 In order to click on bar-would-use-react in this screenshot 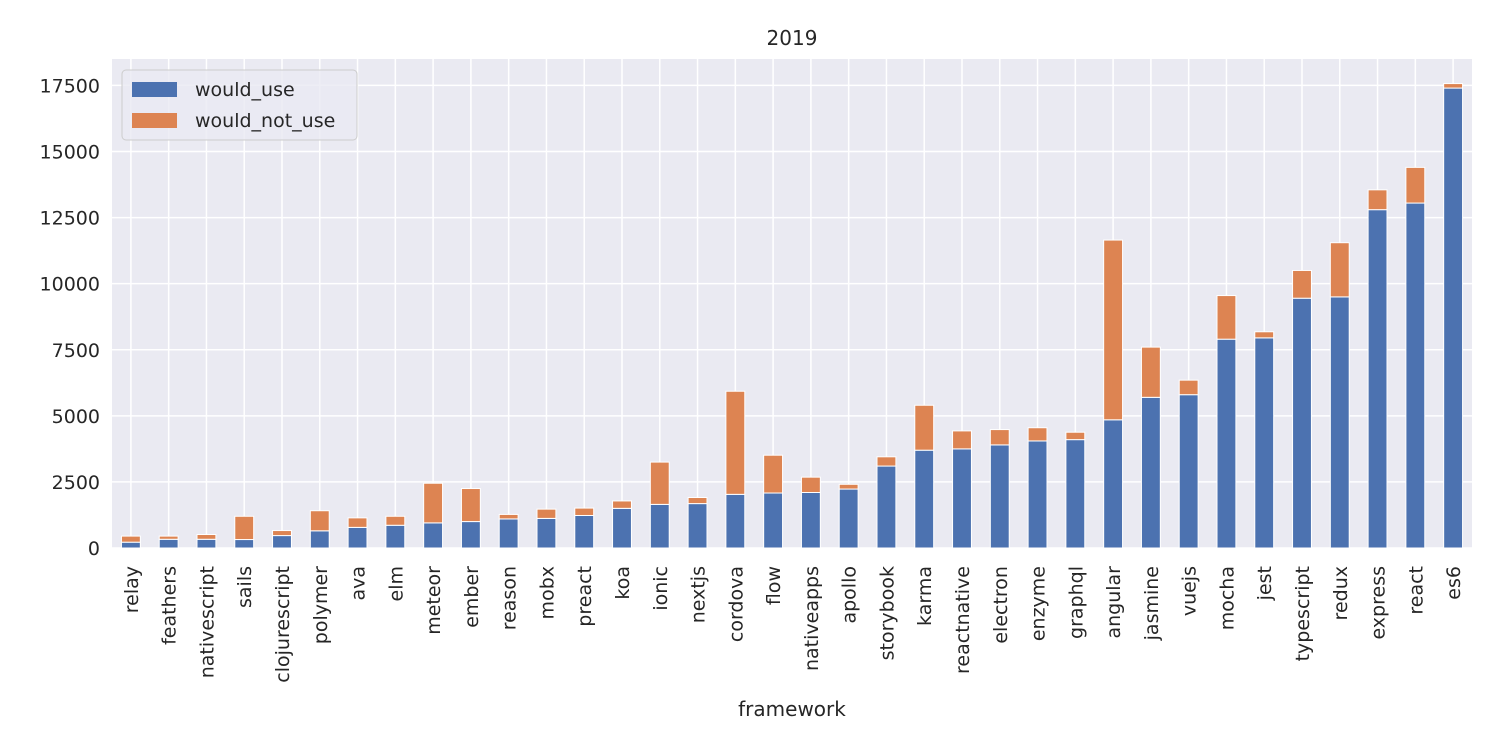, I will do `click(1415, 375)`.